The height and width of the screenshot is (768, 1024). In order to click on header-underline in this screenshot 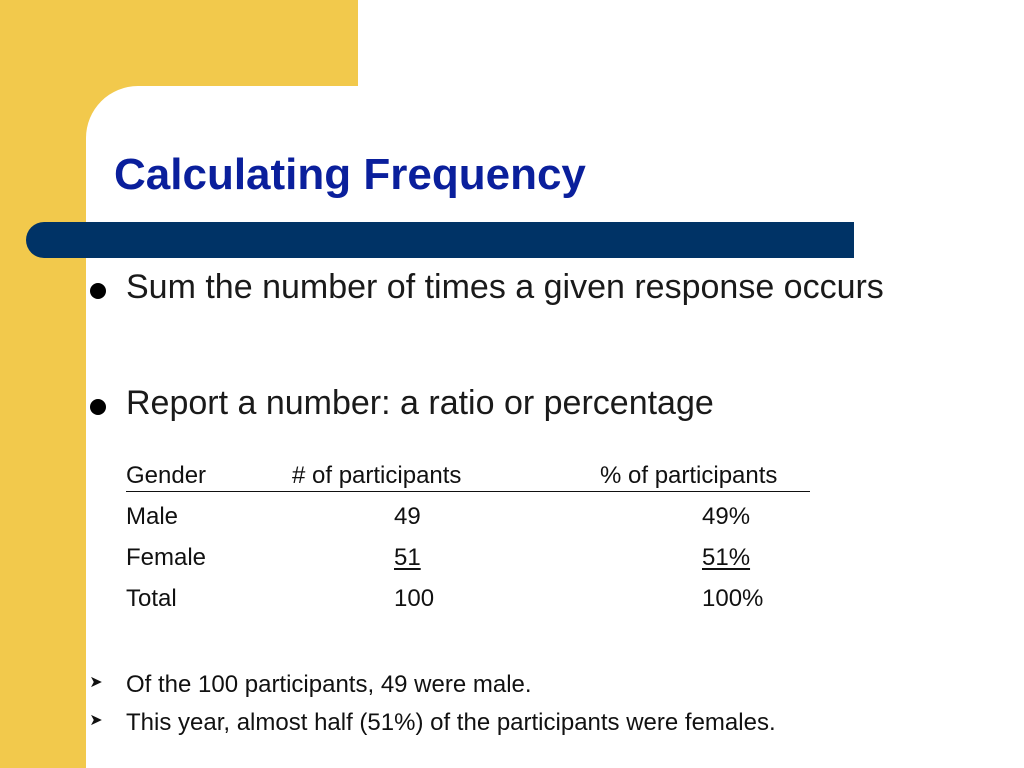, I will do `click(468, 491)`.